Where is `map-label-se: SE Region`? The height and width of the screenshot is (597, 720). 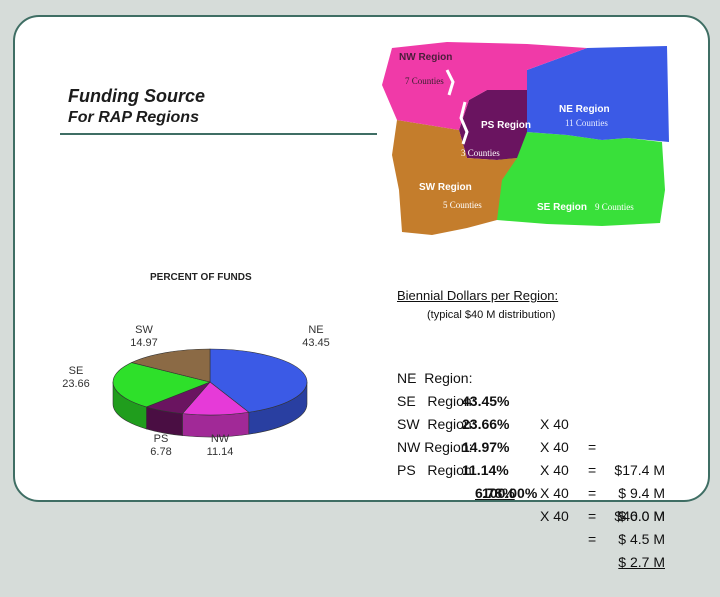
map-label-se: SE Region is located at coordinates (562, 207).